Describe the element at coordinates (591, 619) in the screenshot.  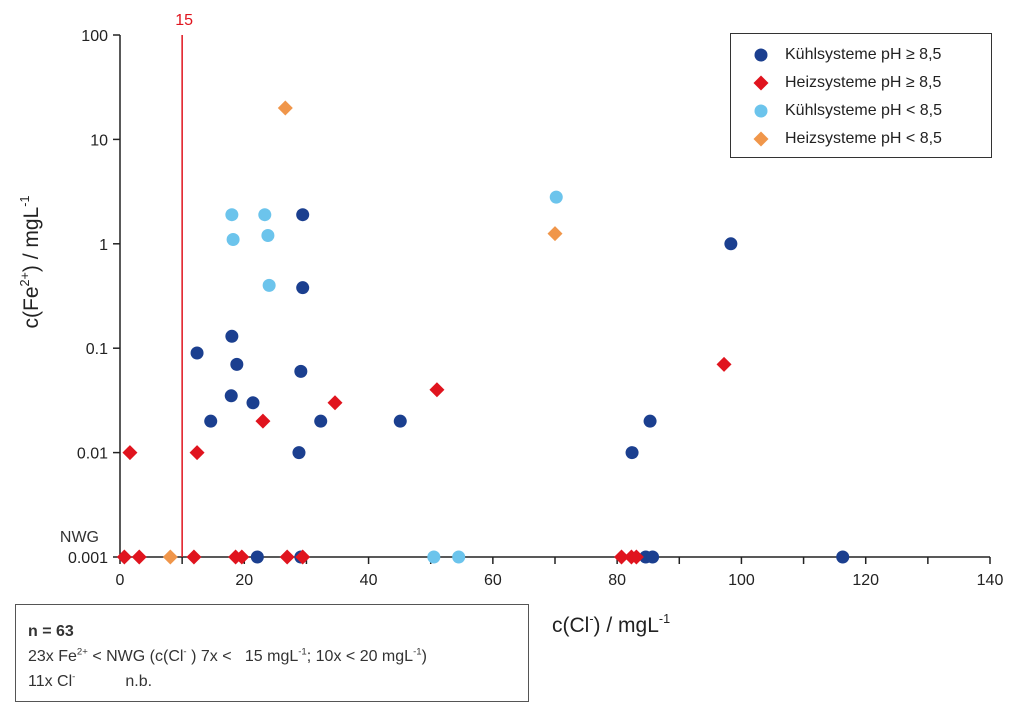
I see `x-label-sup: -` at that location.